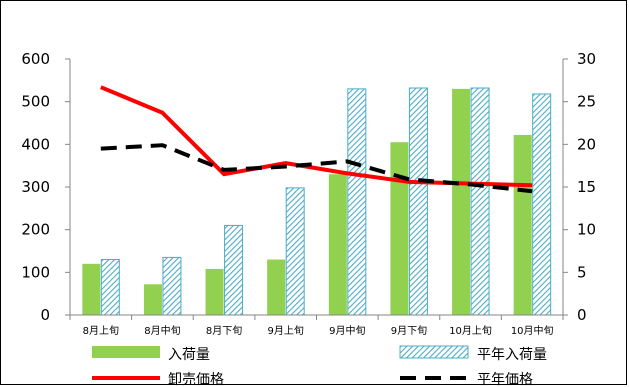  What do you see at coordinates (347, 330) in the screenshot?
I see `x-tick-label: 9月中旬` at bounding box center [347, 330].